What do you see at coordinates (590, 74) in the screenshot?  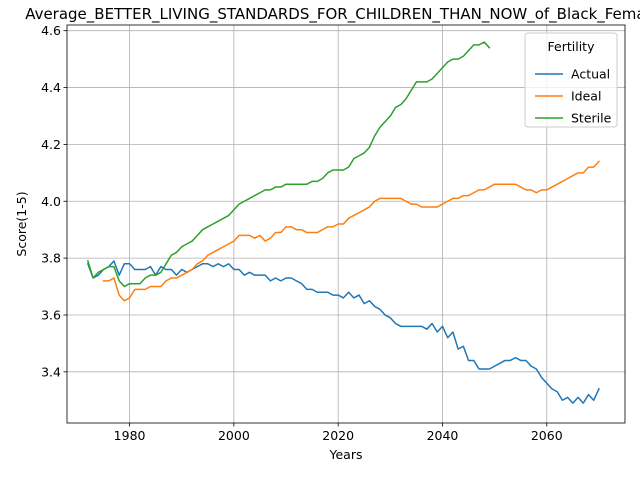 I see `legend-entry-actual: Actual` at bounding box center [590, 74].